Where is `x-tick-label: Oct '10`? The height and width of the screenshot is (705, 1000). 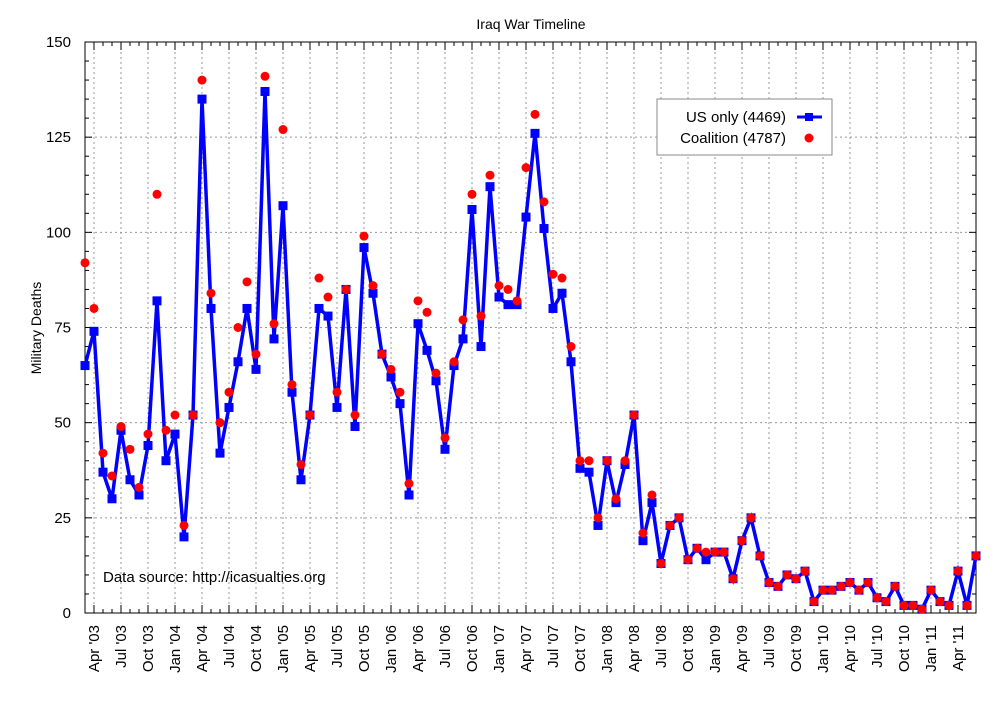
x-tick-label: Oct '10 is located at coordinates (904, 648).